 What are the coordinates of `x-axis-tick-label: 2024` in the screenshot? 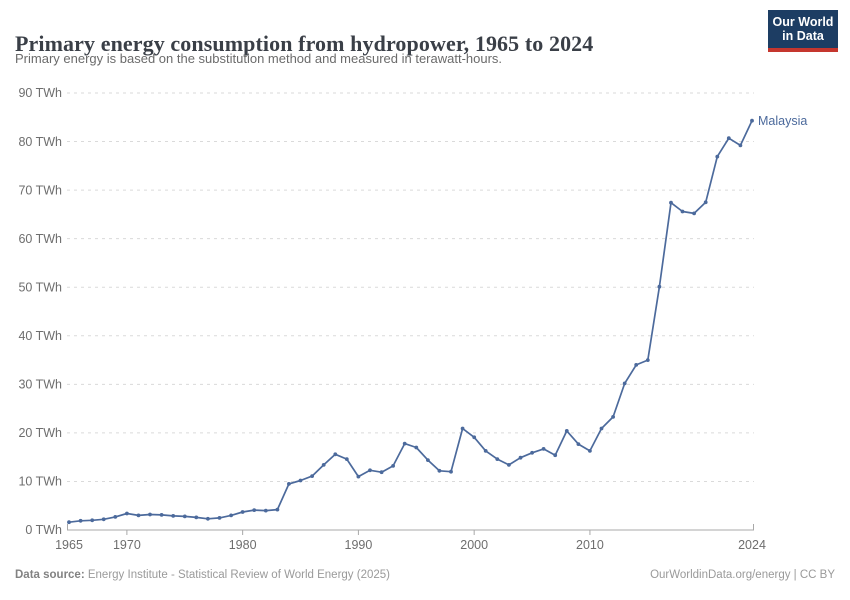 It's located at (752, 545).